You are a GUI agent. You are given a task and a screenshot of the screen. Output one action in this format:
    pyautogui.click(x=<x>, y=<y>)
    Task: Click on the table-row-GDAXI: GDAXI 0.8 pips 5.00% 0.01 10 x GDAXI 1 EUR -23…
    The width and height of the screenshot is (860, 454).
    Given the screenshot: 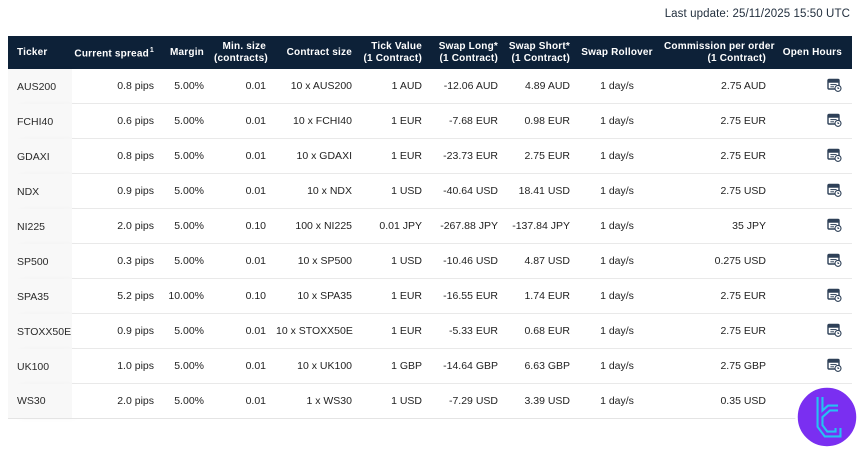 What is the action you would take?
    pyautogui.click(x=430, y=156)
    